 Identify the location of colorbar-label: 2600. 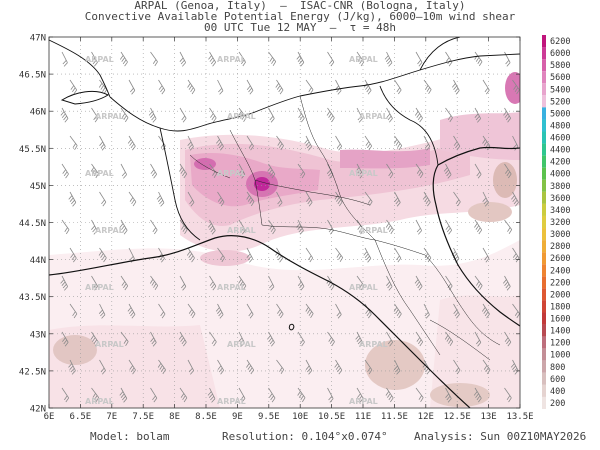
(560, 259).